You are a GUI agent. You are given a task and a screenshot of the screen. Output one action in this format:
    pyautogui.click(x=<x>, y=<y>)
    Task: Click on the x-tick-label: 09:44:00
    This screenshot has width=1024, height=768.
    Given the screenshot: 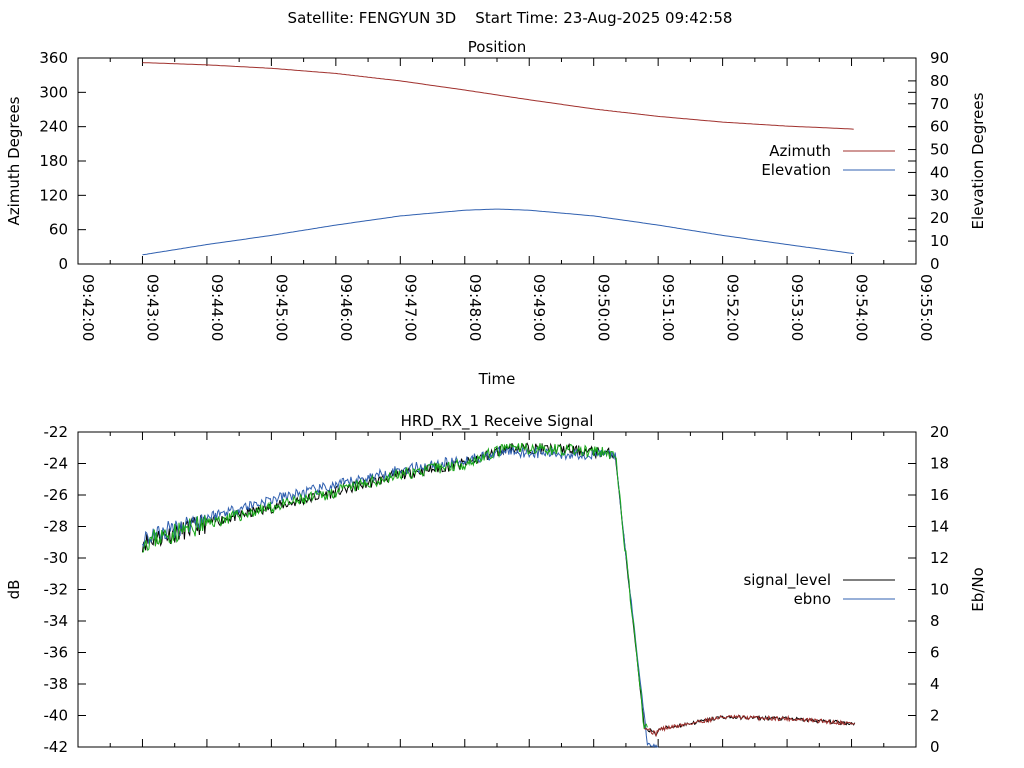 What is the action you would take?
    pyautogui.click(x=217, y=307)
    